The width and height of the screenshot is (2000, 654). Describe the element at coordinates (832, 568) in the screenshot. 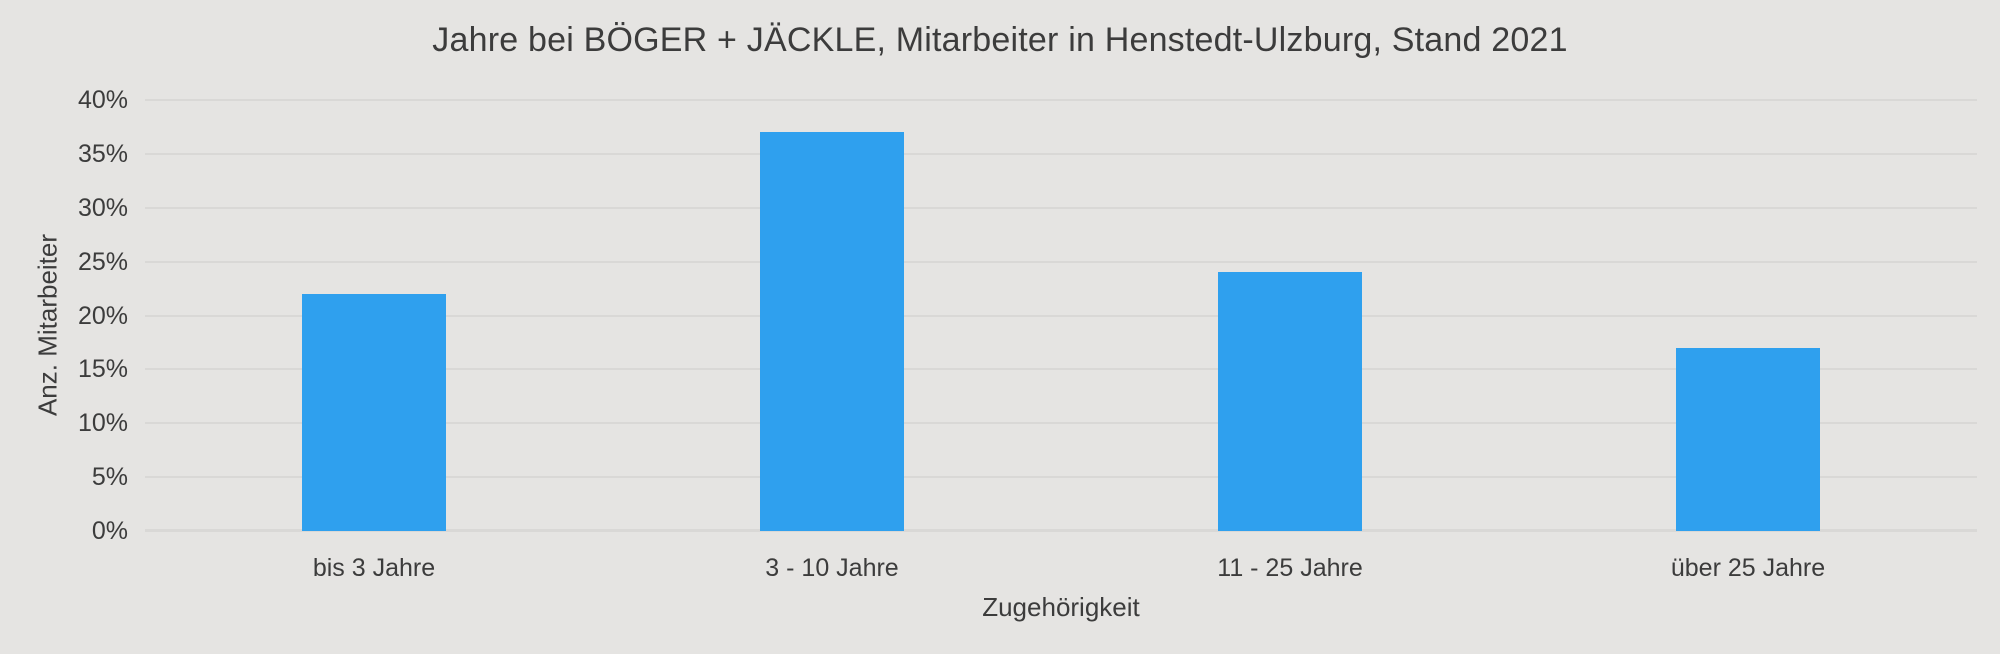

I see `x-tick-label-3-10-jahre: 3 - 10 Jahre` at that location.